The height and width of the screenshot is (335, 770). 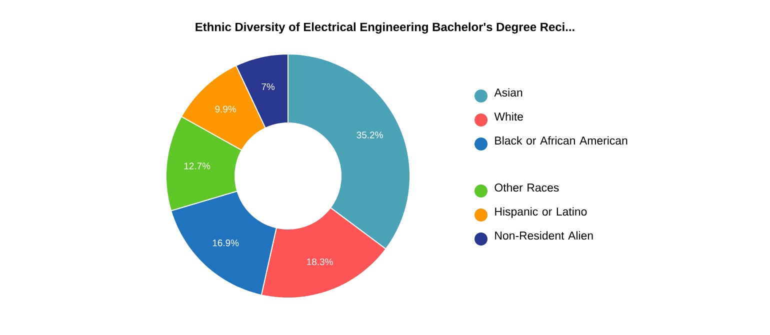 What do you see at coordinates (225, 243) in the screenshot?
I see `data-label: 16.9%` at bounding box center [225, 243].